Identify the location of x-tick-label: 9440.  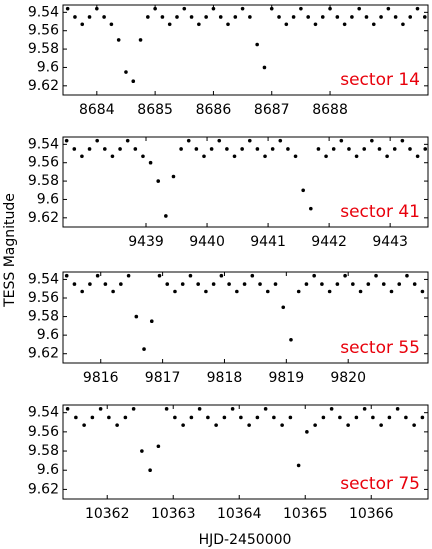
(207, 242).